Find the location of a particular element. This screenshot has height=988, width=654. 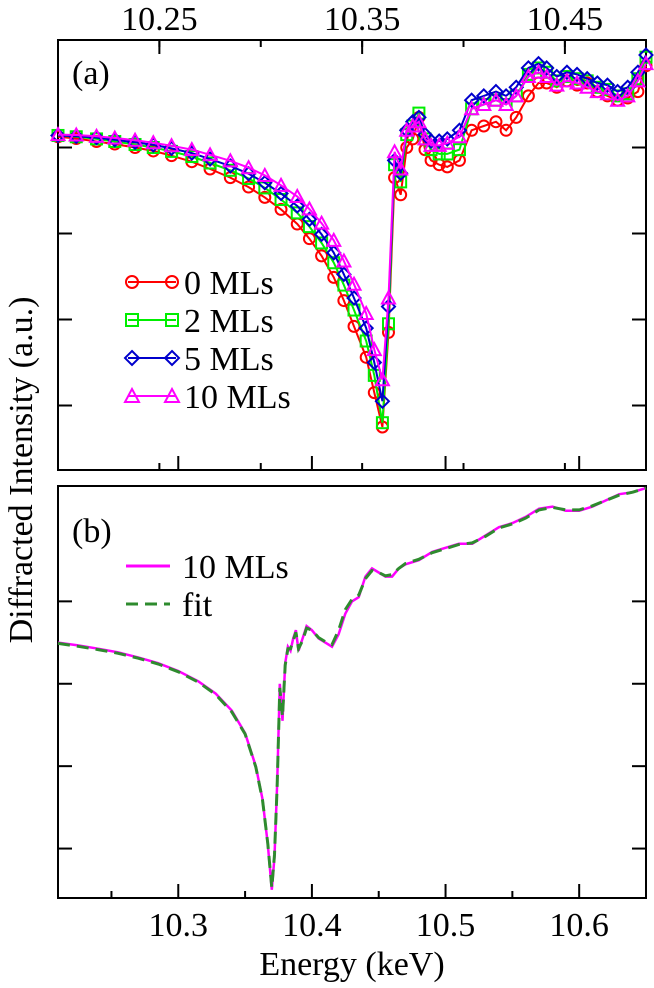

x-axis-tick-label: 10.4 is located at coordinates (312, 925).